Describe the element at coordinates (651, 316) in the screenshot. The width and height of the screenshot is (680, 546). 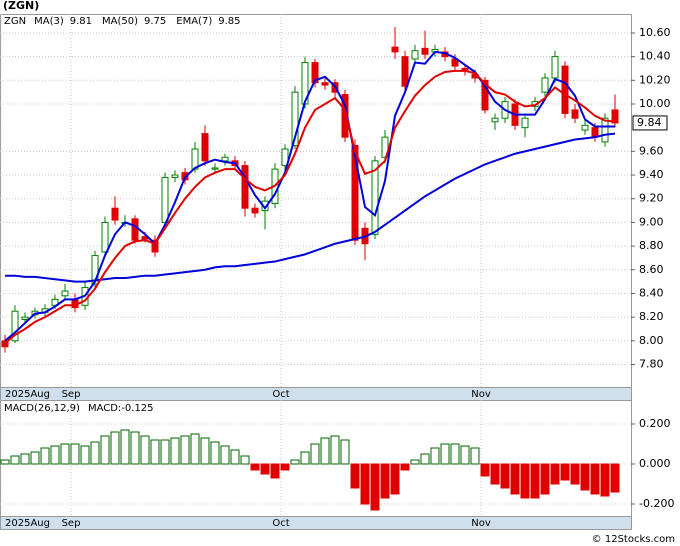
I see `y-tick-label: 8.20` at that location.